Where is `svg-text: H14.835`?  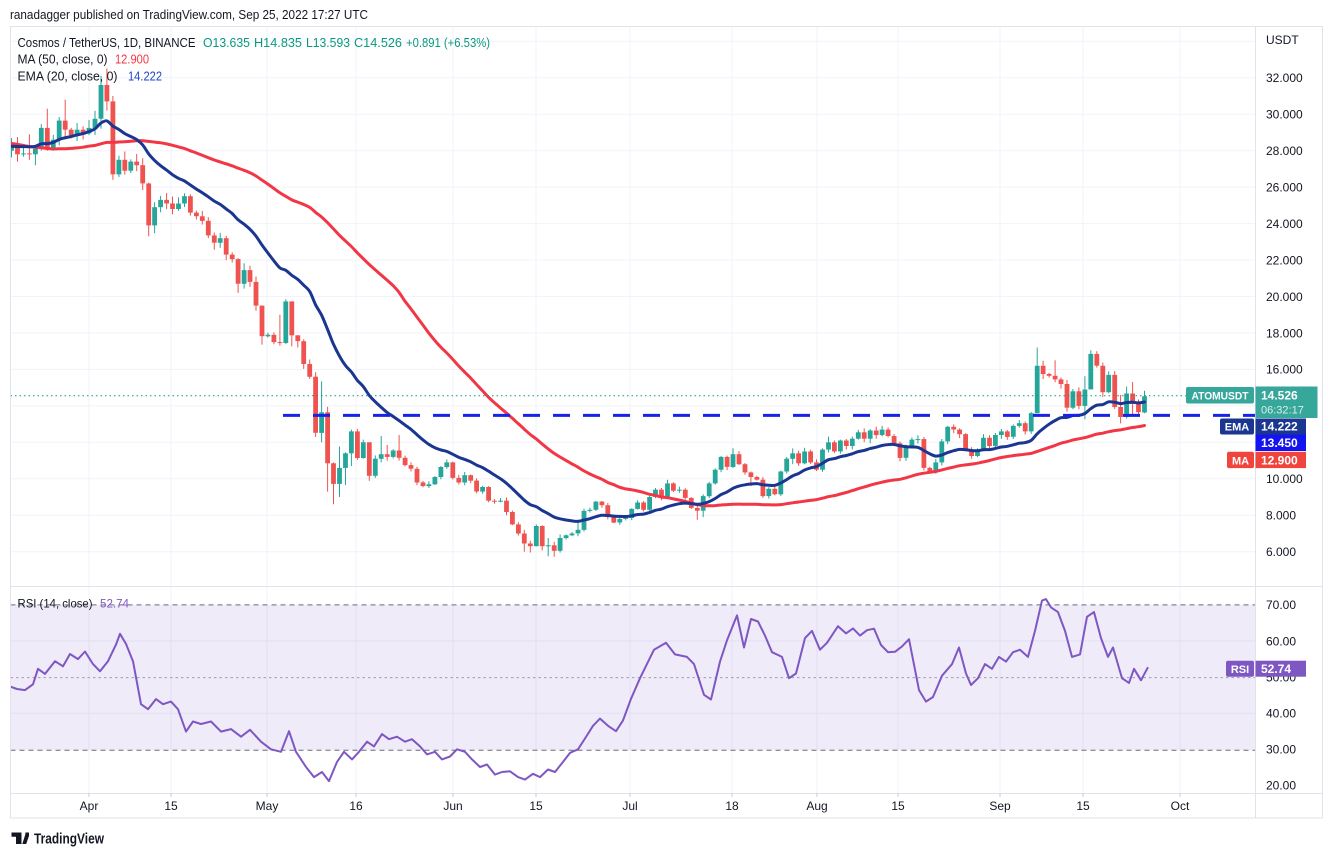
svg-text: H14.835 is located at coordinates (278, 42).